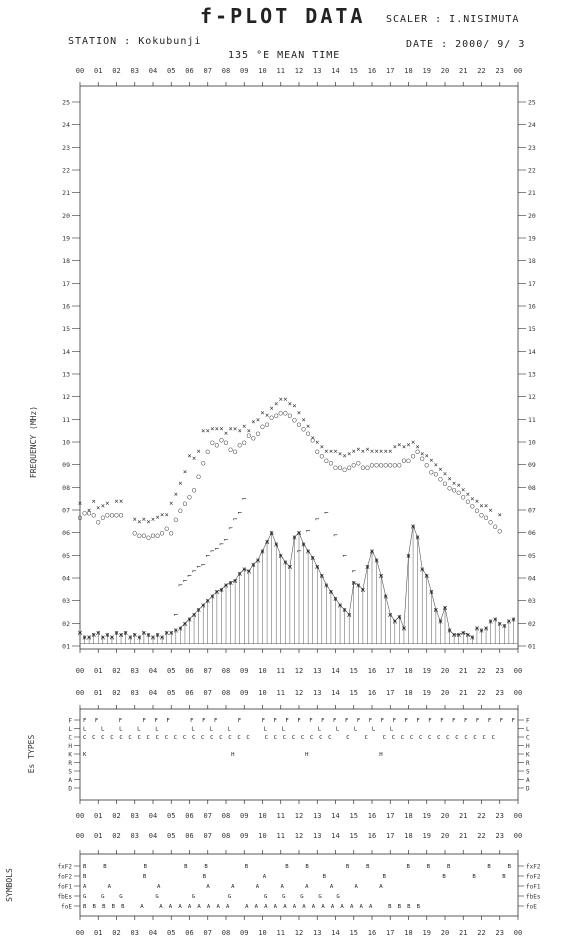 This screenshot has height=939, width=567. I want to click on y-tick-label: 09, so click(532, 465).